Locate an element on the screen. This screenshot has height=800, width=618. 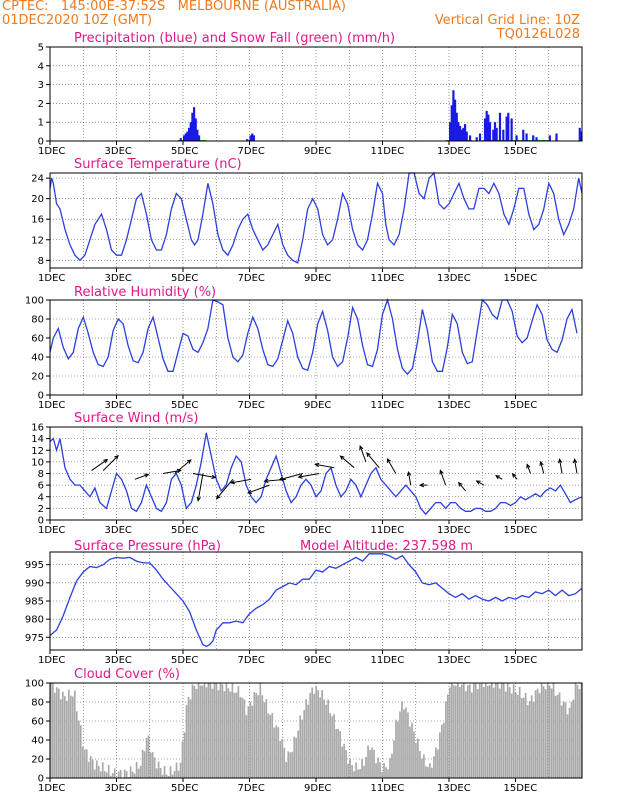
header-left-line2: 01DEC2020 10Z (GMT) is located at coordinates (77, 20).